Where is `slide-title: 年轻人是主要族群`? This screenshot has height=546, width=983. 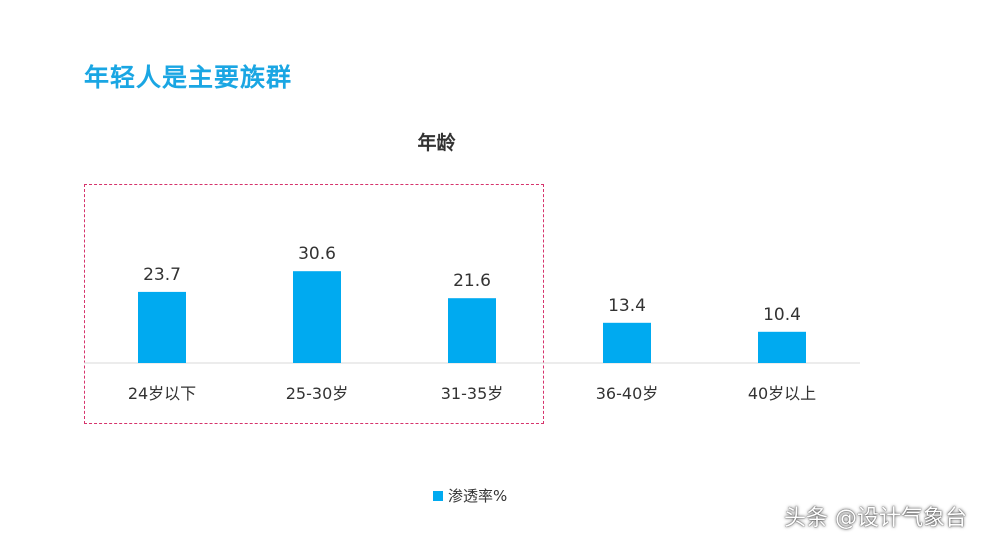
slide-title: 年轻人是主要族群 is located at coordinates (188, 77).